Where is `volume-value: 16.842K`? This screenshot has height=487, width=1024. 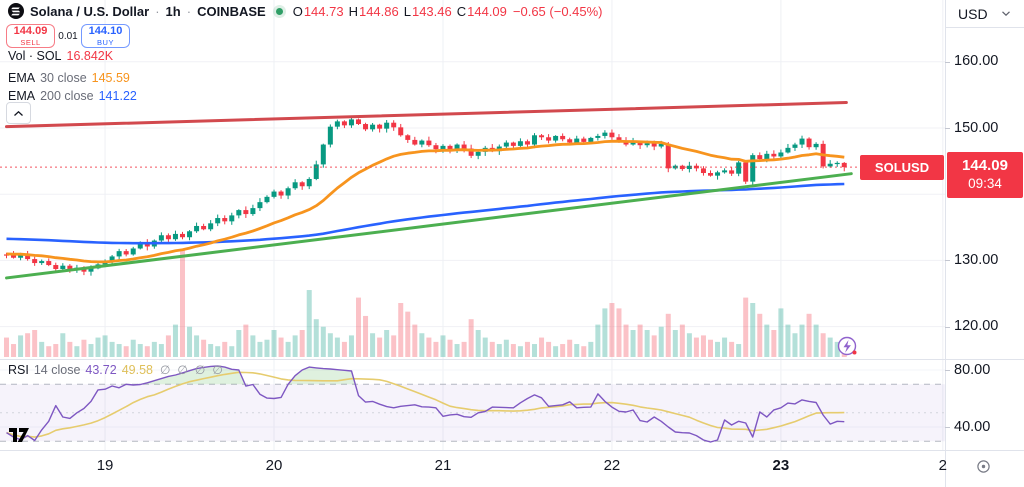
volume-value: 16.842K is located at coordinates (90, 55).